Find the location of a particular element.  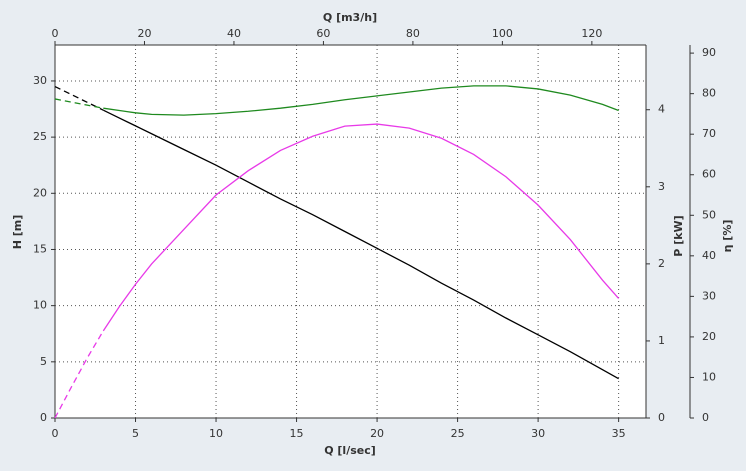

y-axis-title: H [m] is located at coordinates (17, 232).